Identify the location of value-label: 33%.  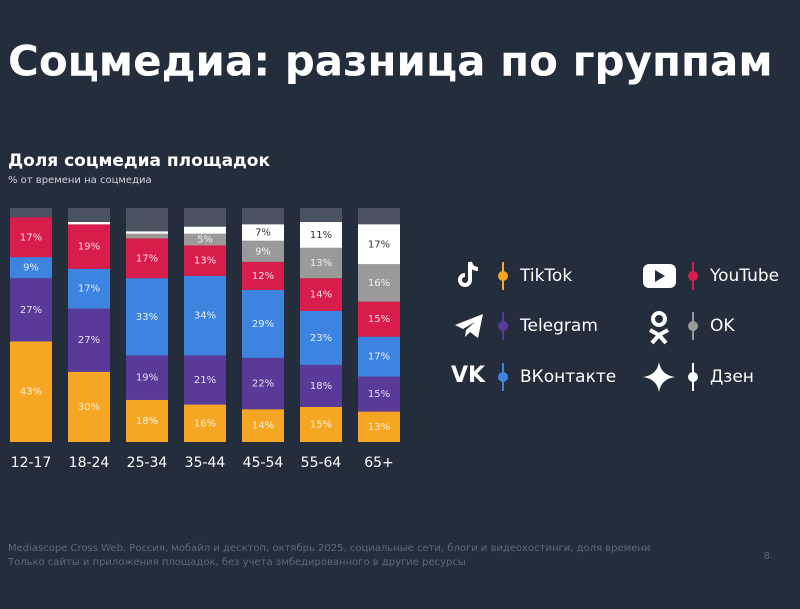
(147, 317).